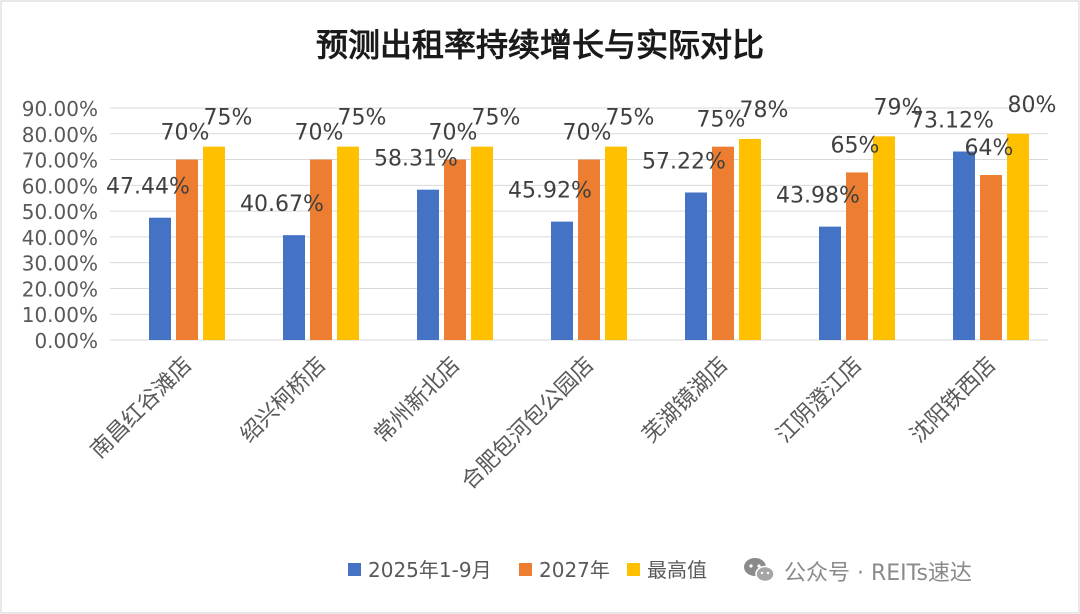  I want to click on data-label: 47.44%, so click(148, 187).